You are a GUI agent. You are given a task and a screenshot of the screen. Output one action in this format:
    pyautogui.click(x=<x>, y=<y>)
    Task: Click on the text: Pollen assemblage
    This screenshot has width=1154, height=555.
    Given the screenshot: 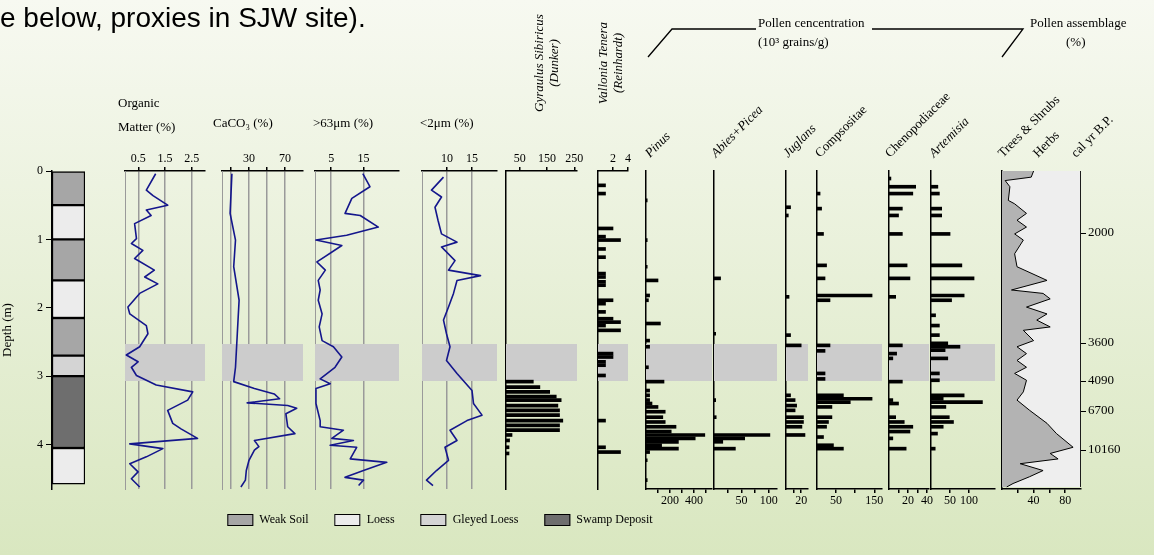 What is the action you would take?
    pyautogui.click(x=1078, y=22)
    